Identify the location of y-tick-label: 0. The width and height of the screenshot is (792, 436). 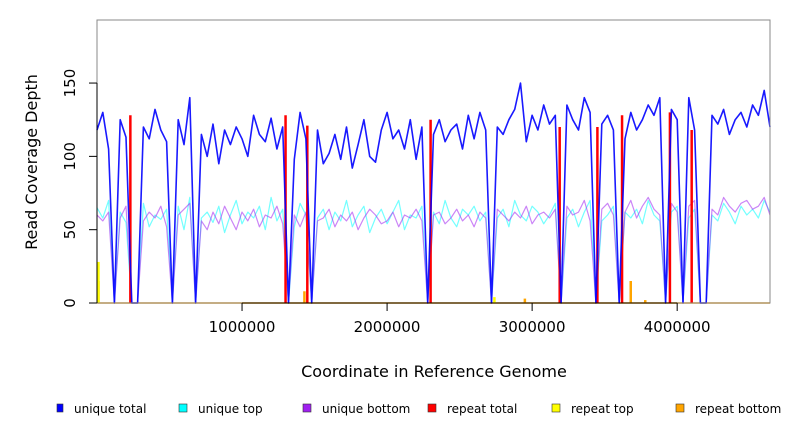
(70, 303).